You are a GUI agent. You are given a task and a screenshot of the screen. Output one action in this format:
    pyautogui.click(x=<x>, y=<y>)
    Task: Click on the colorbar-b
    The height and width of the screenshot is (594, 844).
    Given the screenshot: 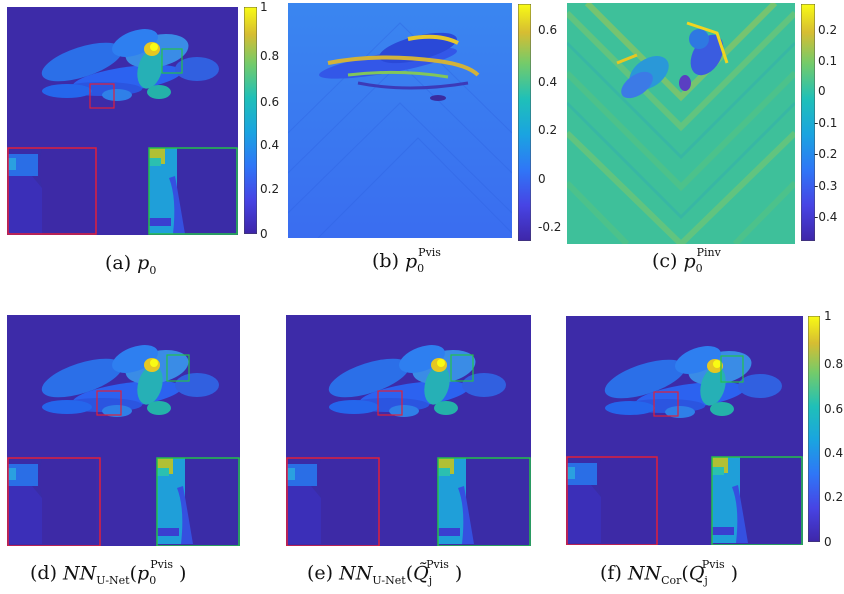 What is the action you would take?
    pyautogui.click(x=524, y=122)
    